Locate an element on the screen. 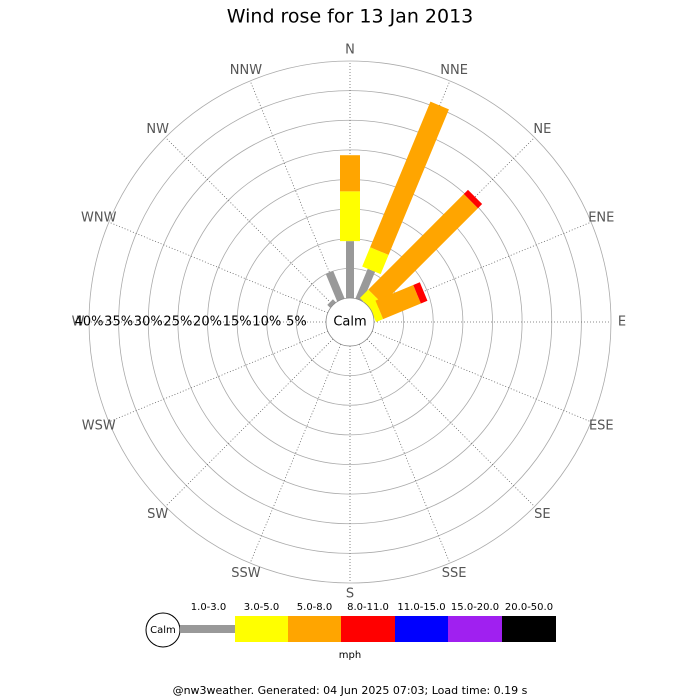 Image resolution: width=700 pixels, height=700 pixels. r-tick-label: 20% is located at coordinates (207, 322).